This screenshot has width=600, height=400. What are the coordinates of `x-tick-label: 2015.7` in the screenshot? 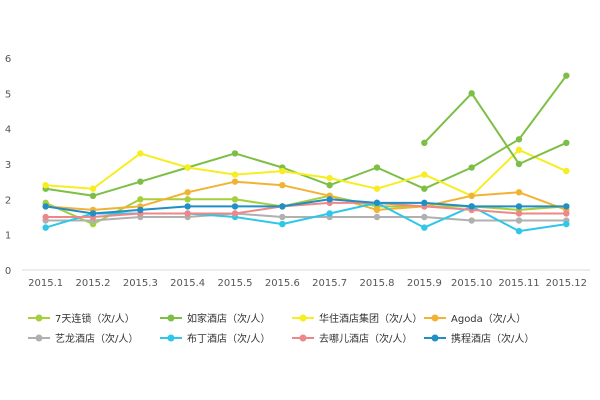 It's located at (329, 283).